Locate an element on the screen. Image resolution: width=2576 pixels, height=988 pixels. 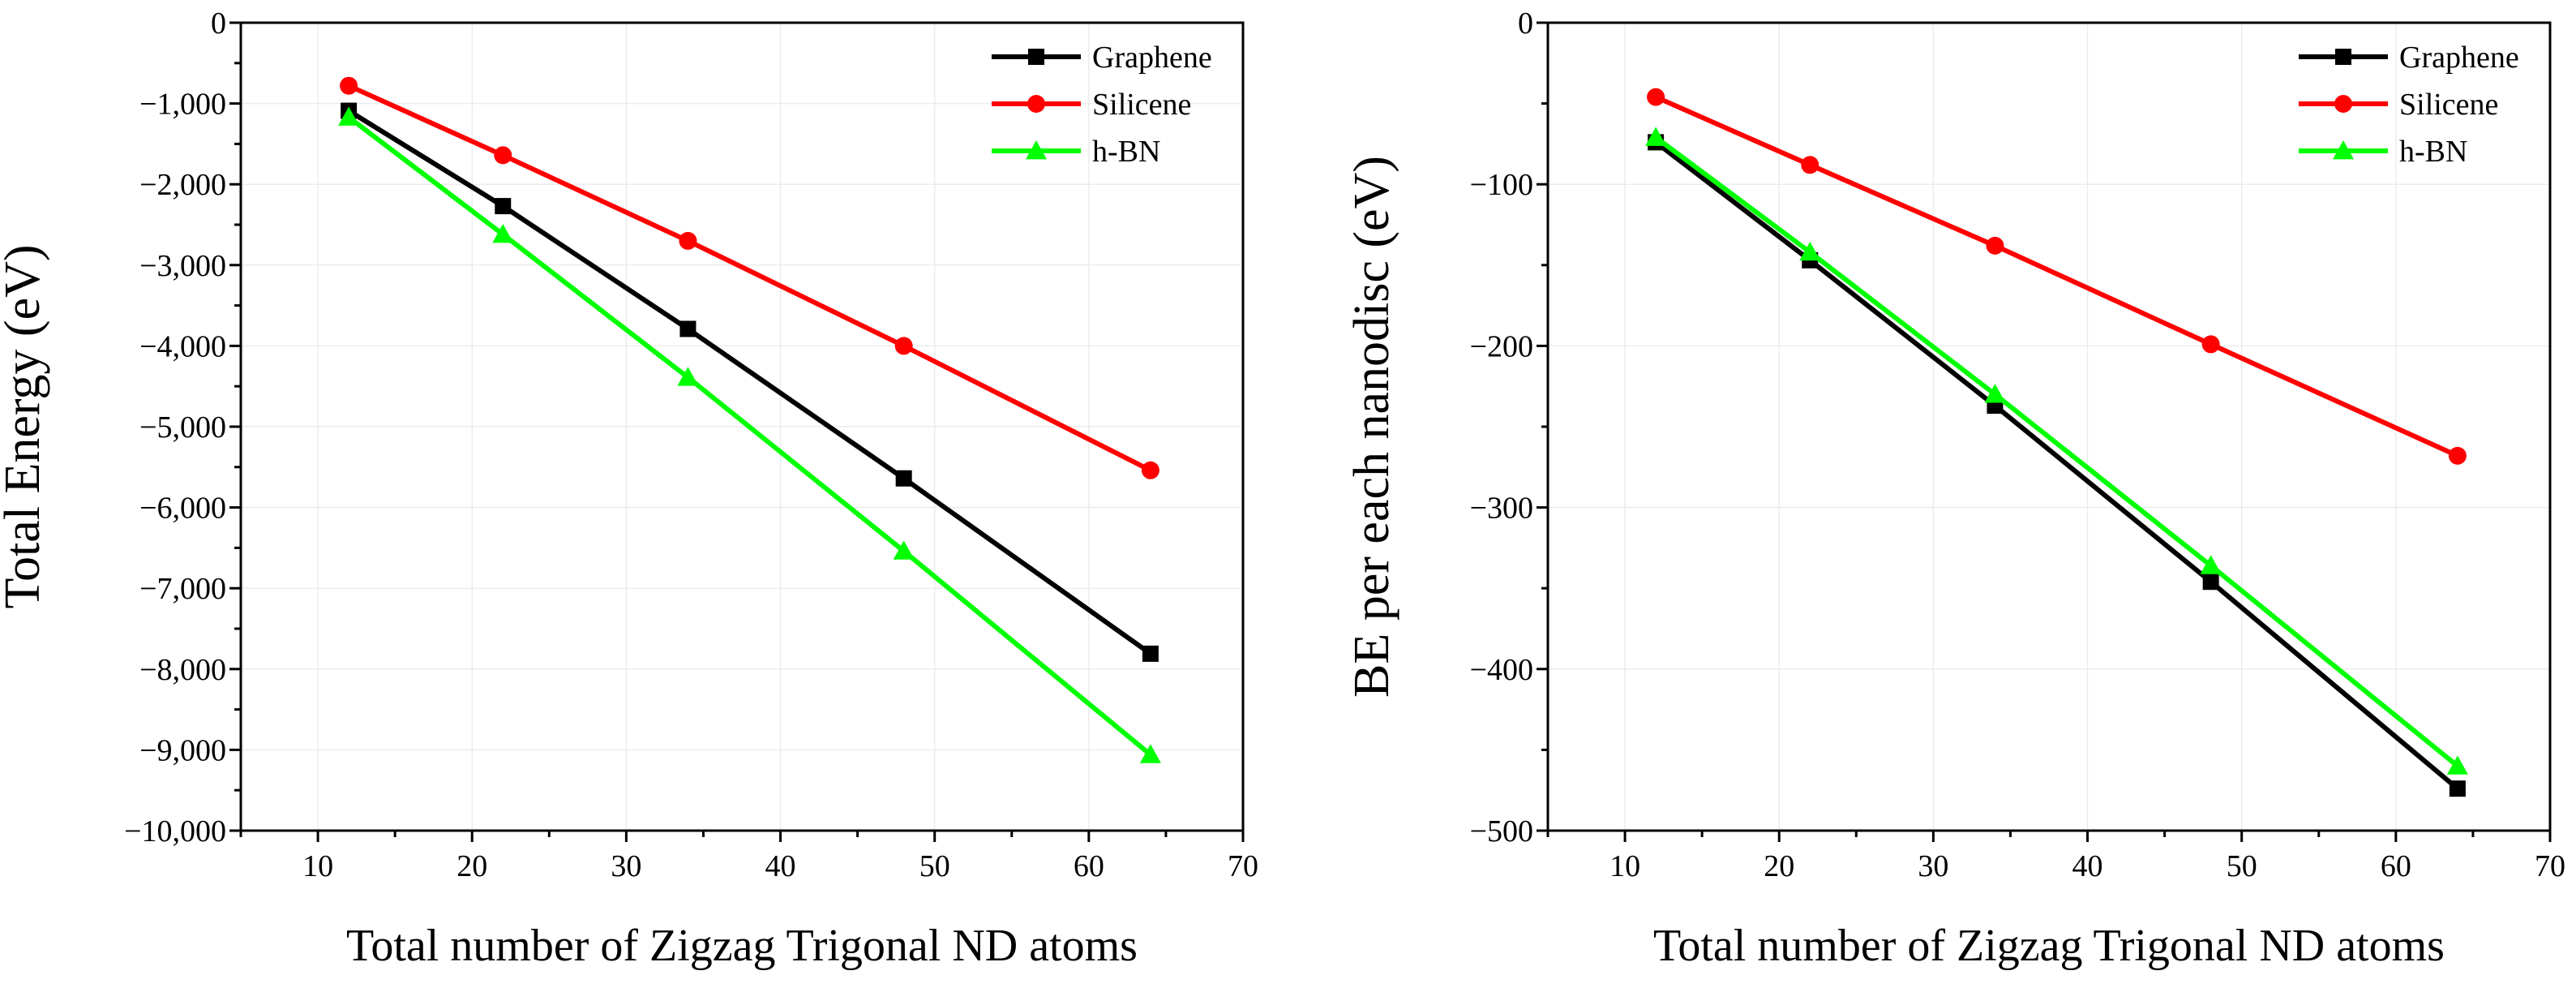
y-tick-label: −500 is located at coordinates (1501, 831).